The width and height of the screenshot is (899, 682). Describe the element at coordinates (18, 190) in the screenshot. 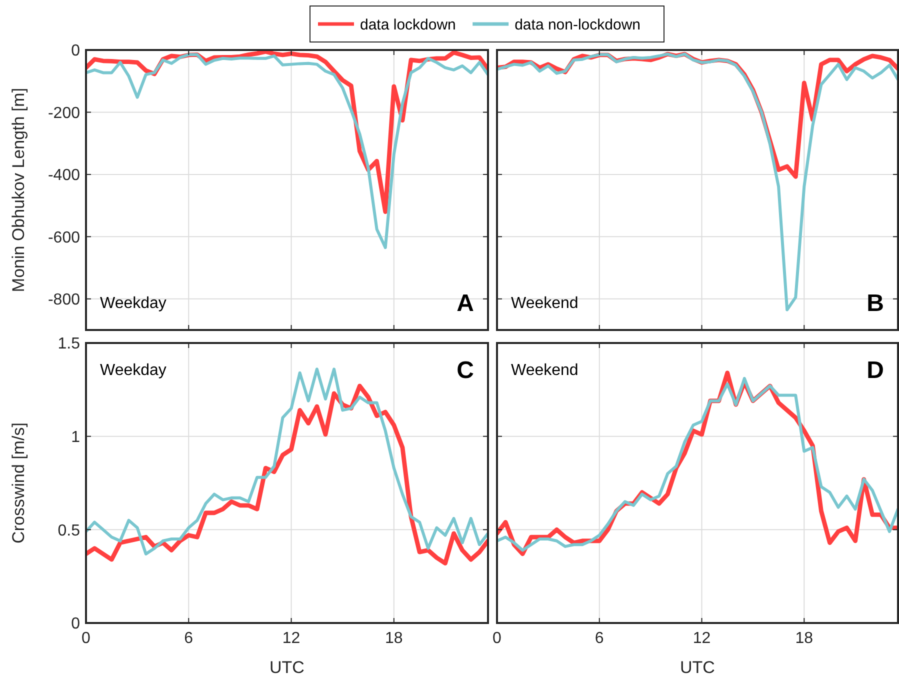

I see `y-axis-title: Monin Obhukov Length [m]` at that location.